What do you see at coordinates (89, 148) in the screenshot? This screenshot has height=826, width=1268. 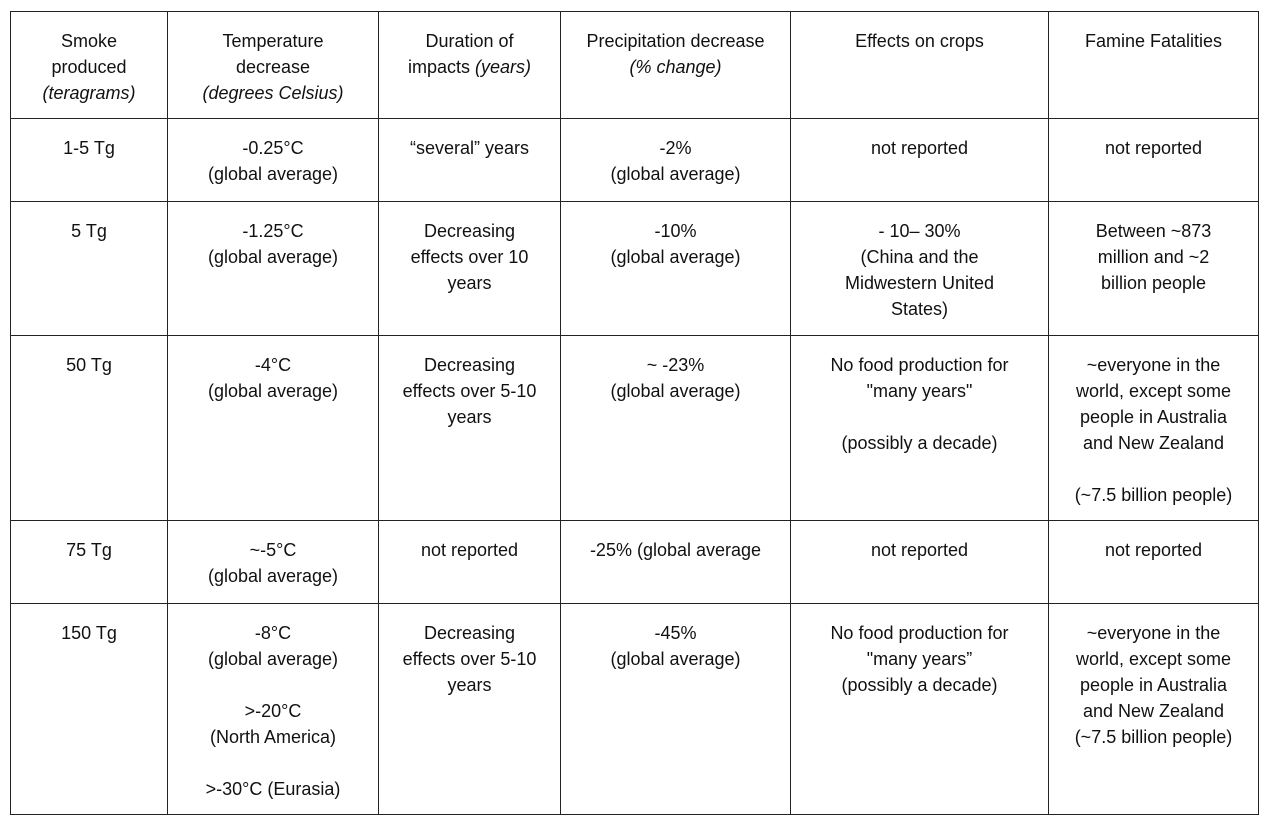 I see `cell-text: 1-5 Tg` at bounding box center [89, 148].